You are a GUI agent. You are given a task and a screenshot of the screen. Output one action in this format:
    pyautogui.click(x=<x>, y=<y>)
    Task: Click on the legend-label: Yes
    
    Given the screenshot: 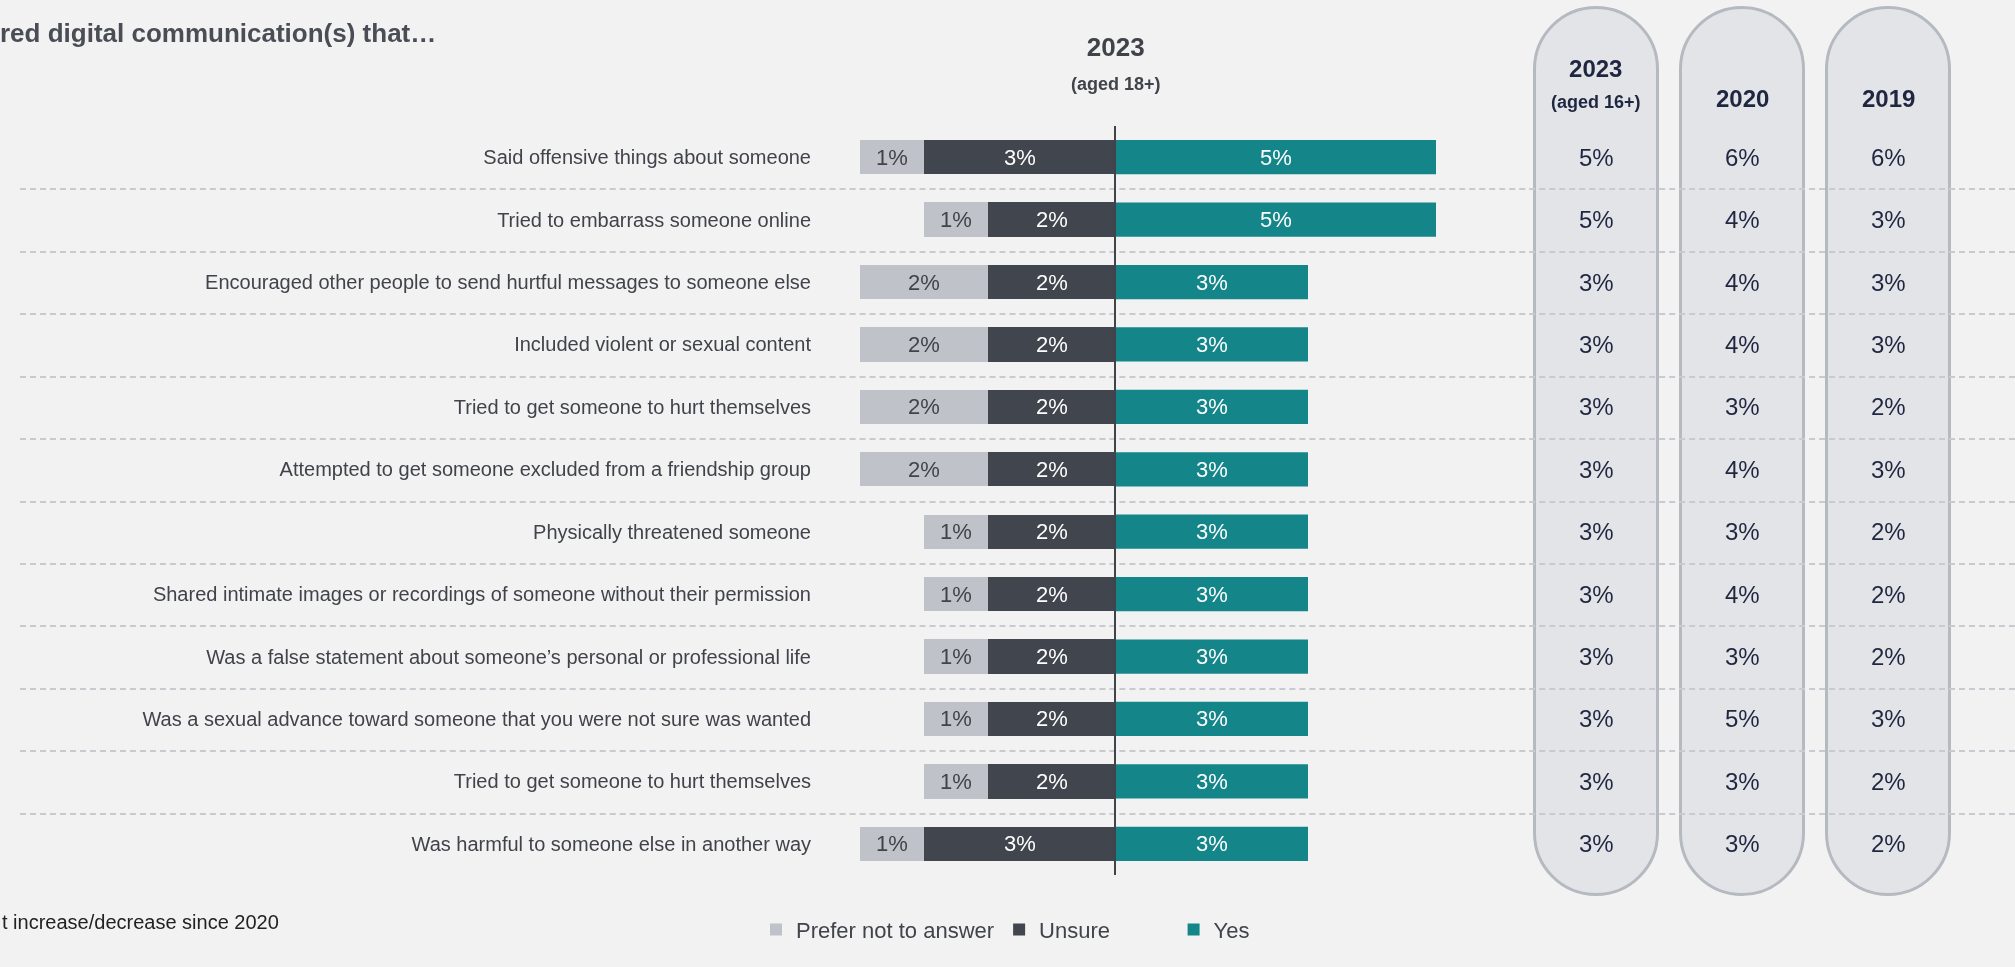 What is the action you would take?
    pyautogui.click(x=1231, y=931)
    